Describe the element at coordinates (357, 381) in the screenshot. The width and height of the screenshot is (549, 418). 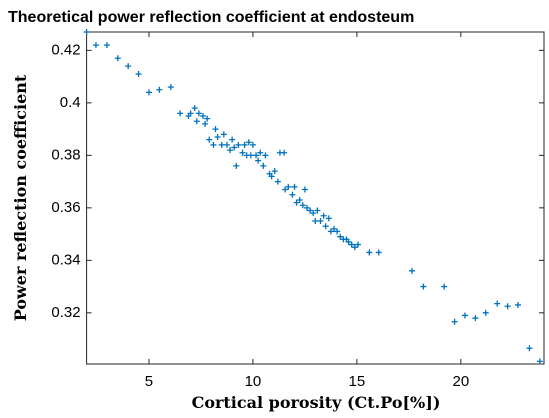
I see `x-tick-label: 15` at that location.